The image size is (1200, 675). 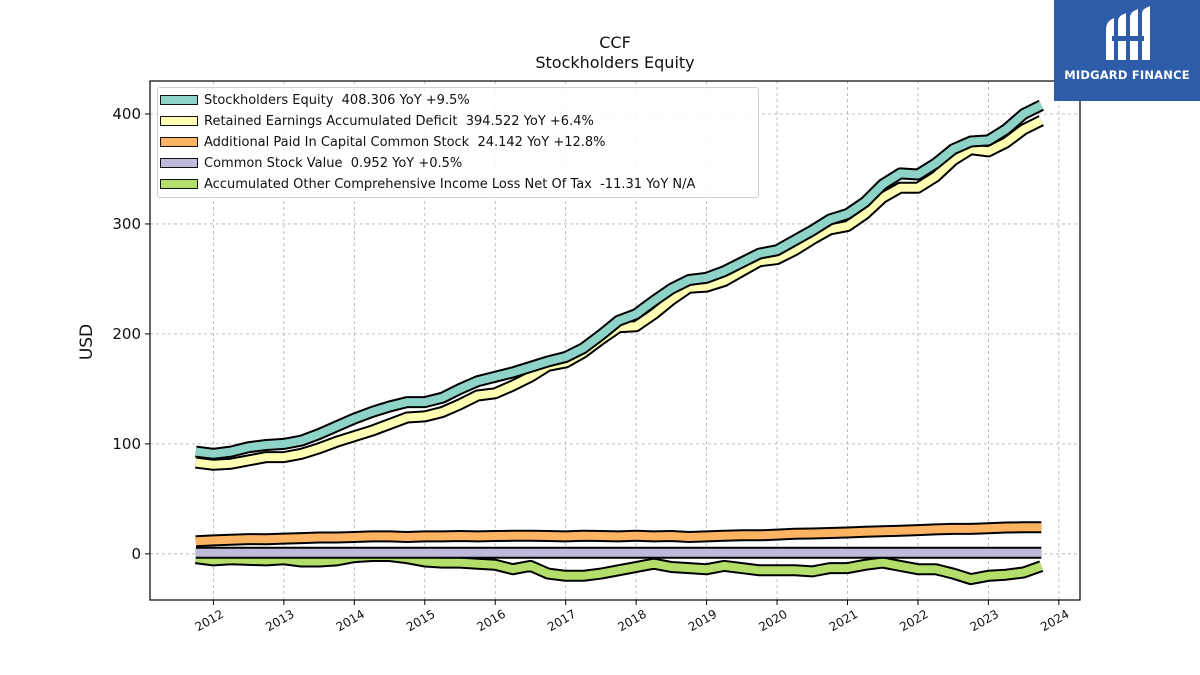 What do you see at coordinates (126, 224) in the screenshot?
I see `y-tick-label: 300` at bounding box center [126, 224].